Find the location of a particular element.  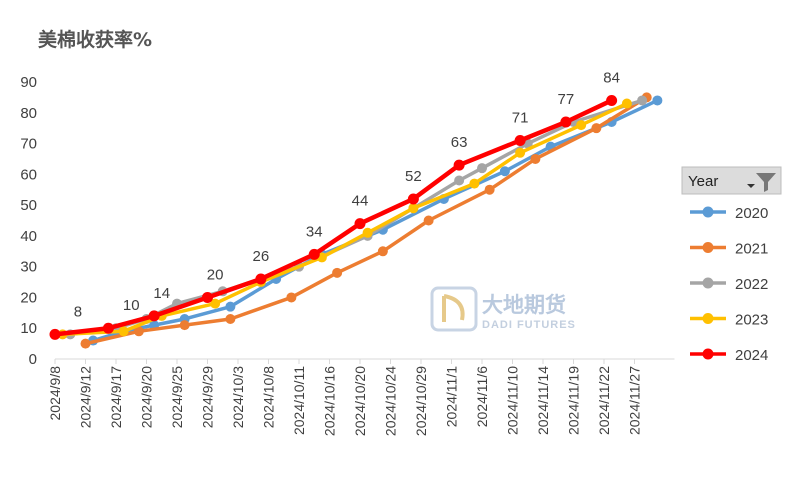

x-tick-label: 2024/10/29 is located at coordinates (421, 401).